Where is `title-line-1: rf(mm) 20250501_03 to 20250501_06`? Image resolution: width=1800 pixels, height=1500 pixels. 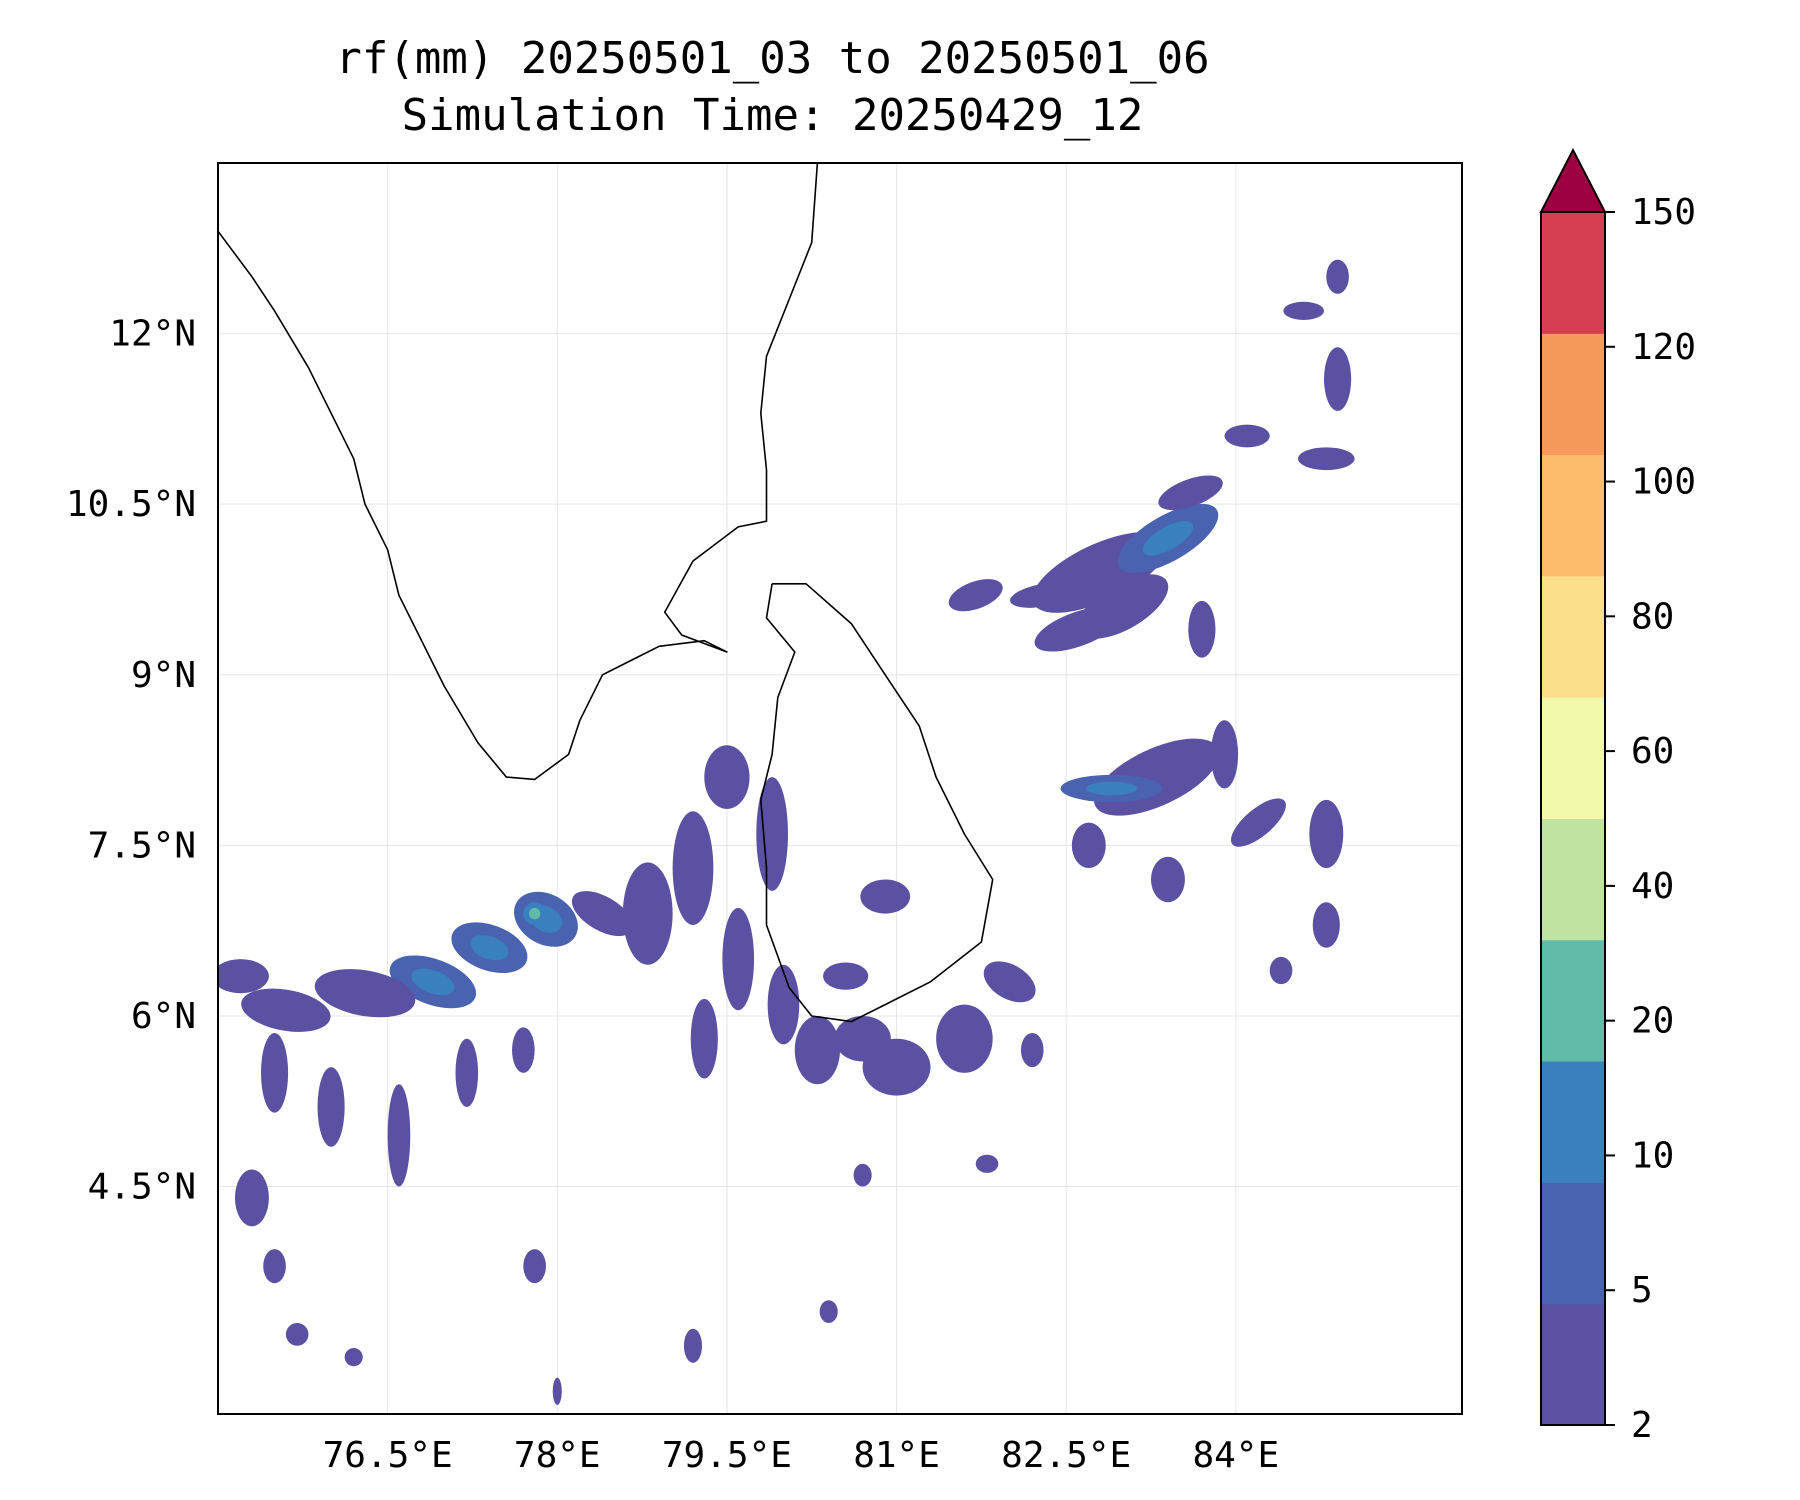
title-line-1: rf(mm) 20250501_03 to 20250501_06 is located at coordinates (772, 58).